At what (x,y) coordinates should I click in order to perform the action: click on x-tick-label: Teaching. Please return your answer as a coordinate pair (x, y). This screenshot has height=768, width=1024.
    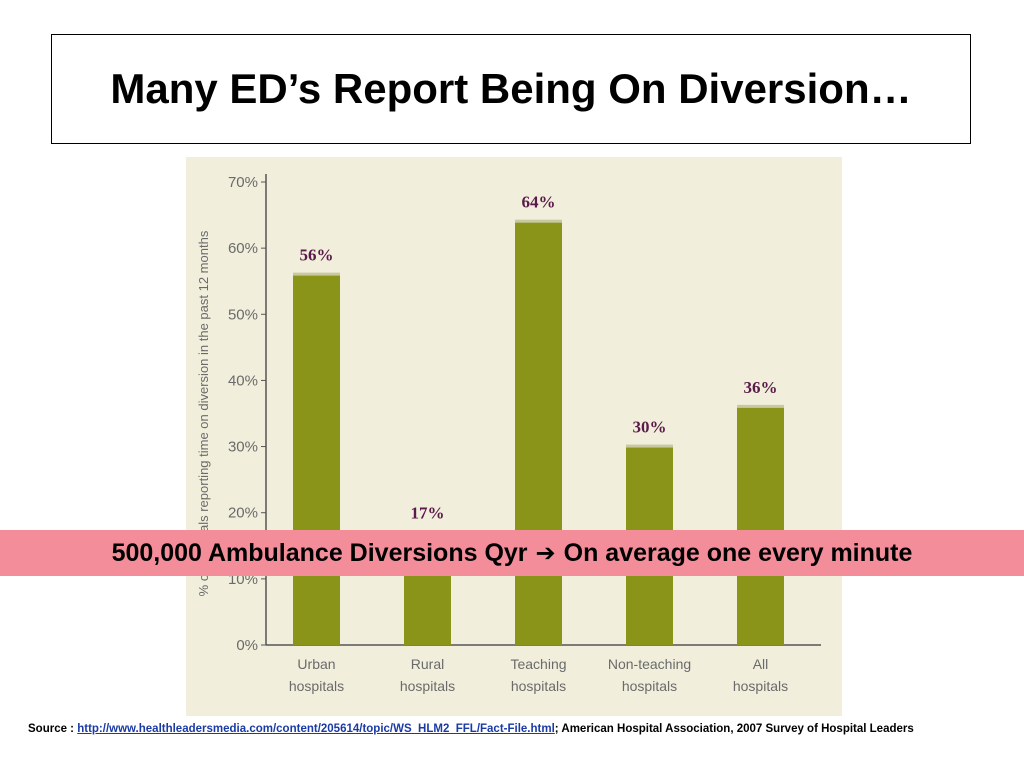
    Looking at the image, I should click on (538, 664).